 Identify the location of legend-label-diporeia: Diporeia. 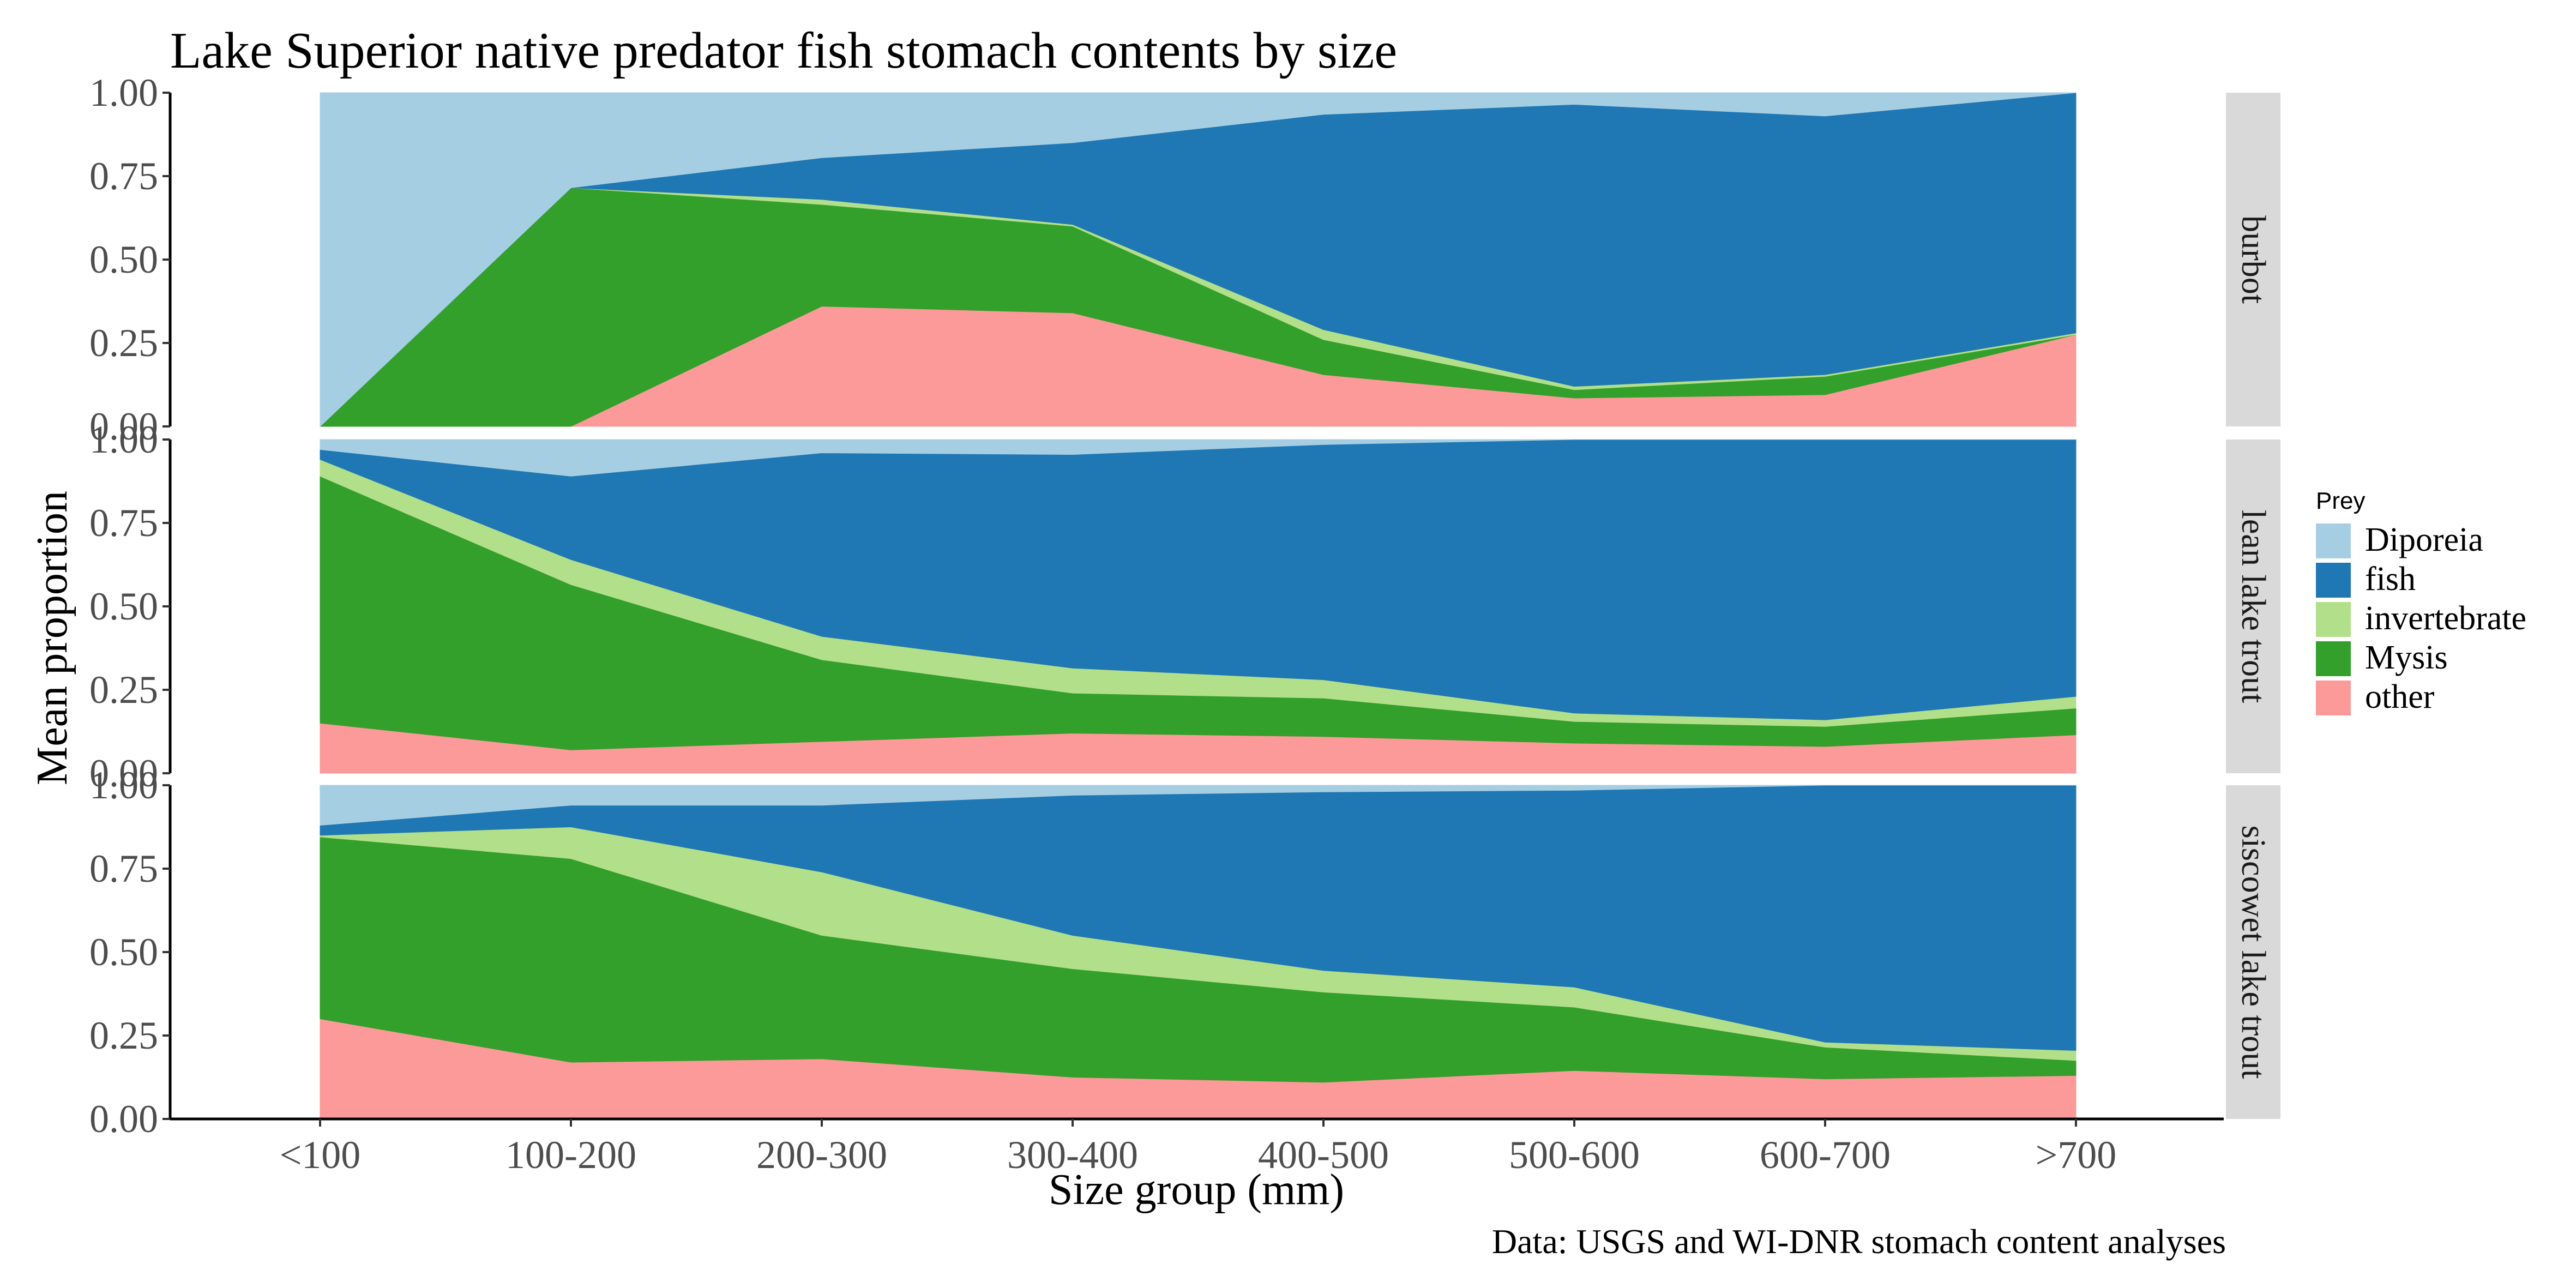
(2424, 539).